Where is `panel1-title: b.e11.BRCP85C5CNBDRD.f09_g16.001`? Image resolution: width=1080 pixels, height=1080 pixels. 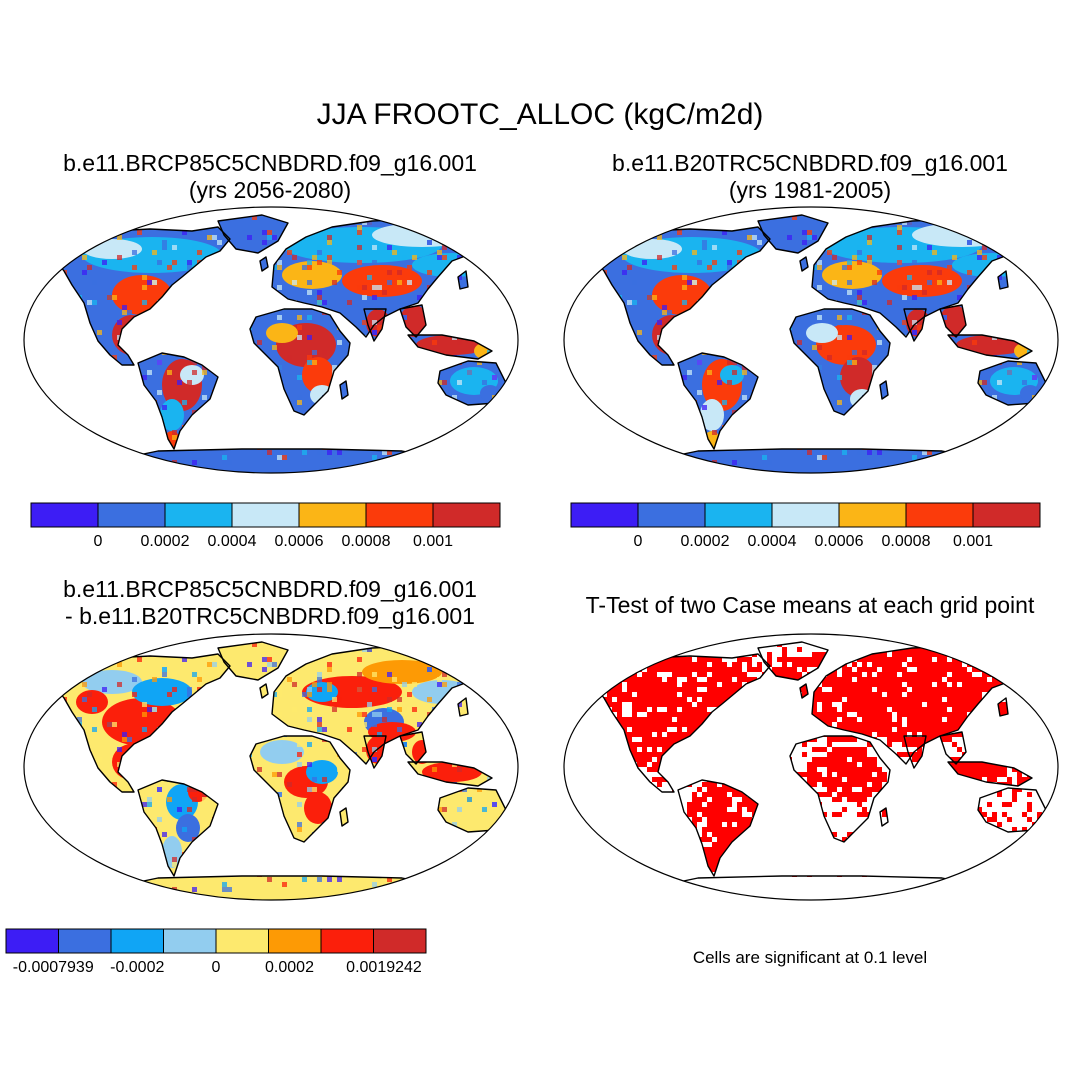
panel1-title: b.e11.BRCP85C5CNBDRD.f09_g16.001 is located at coordinates (270, 163).